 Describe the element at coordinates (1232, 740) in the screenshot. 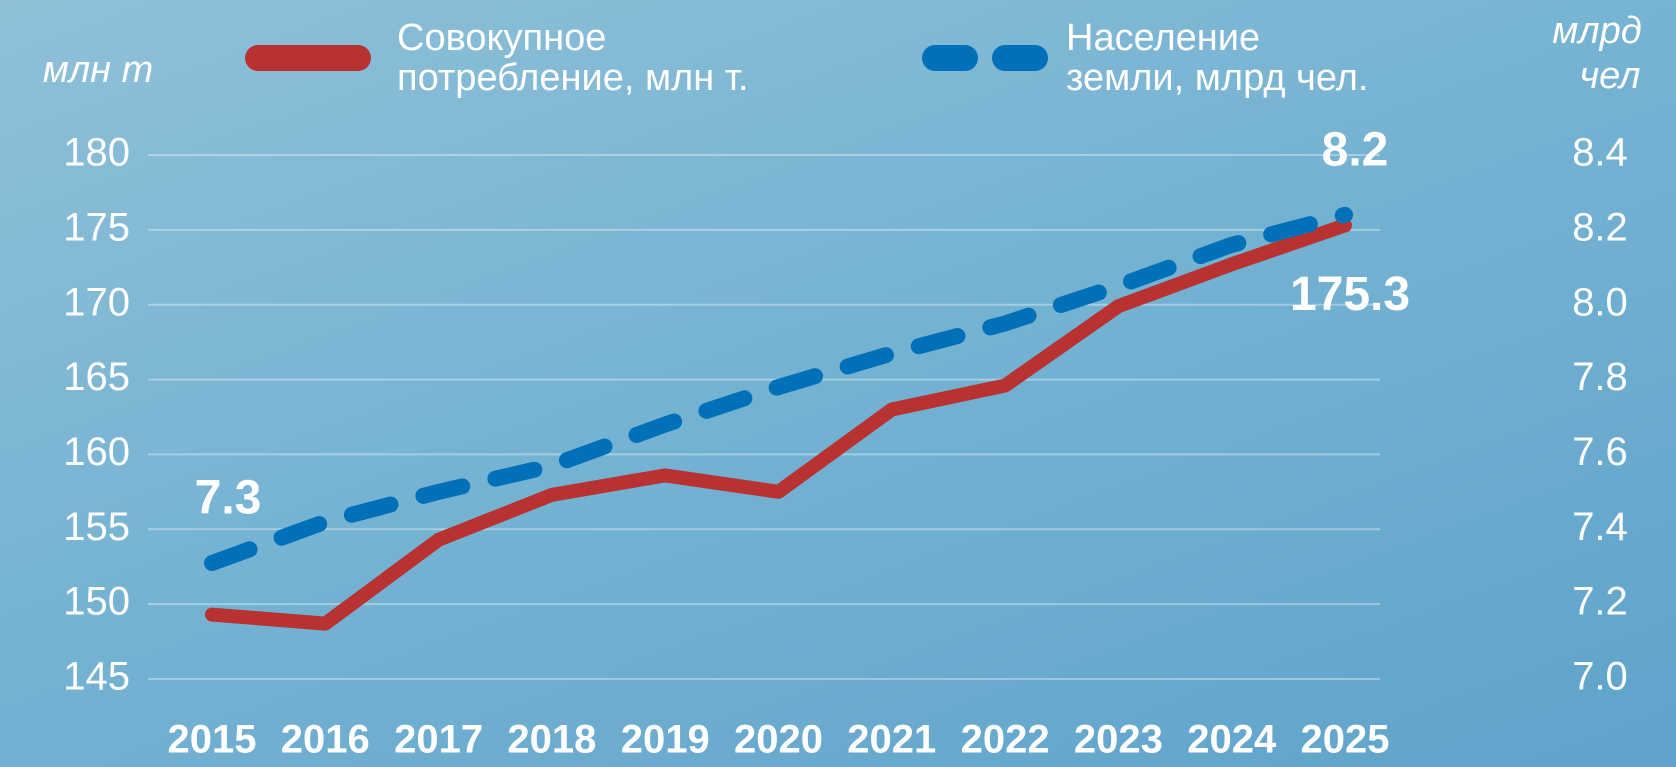

I see `x-tick-label: 2024` at that location.